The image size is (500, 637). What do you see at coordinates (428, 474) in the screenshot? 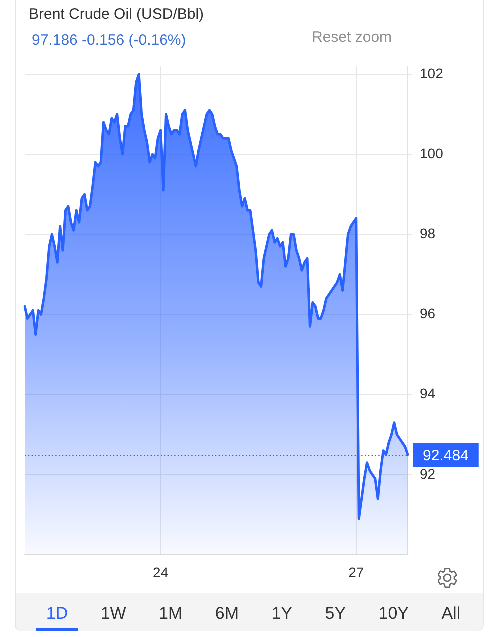
I see `y-tick-label: 92` at bounding box center [428, 474].